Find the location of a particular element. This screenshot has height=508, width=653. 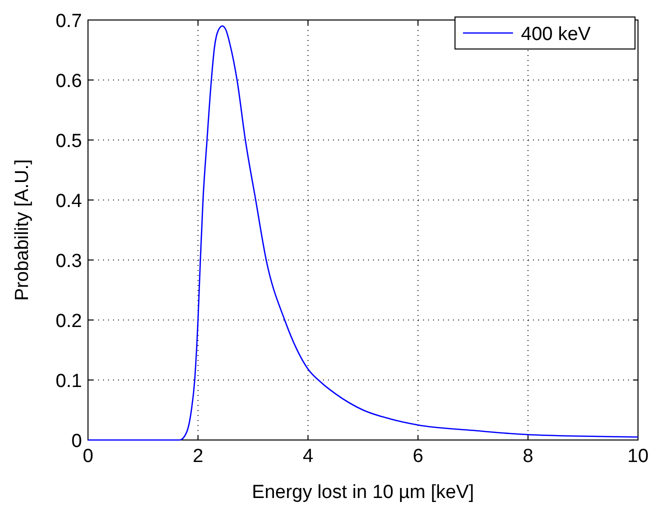

x-tick-label: 6 is located at coordinates (418, 456).